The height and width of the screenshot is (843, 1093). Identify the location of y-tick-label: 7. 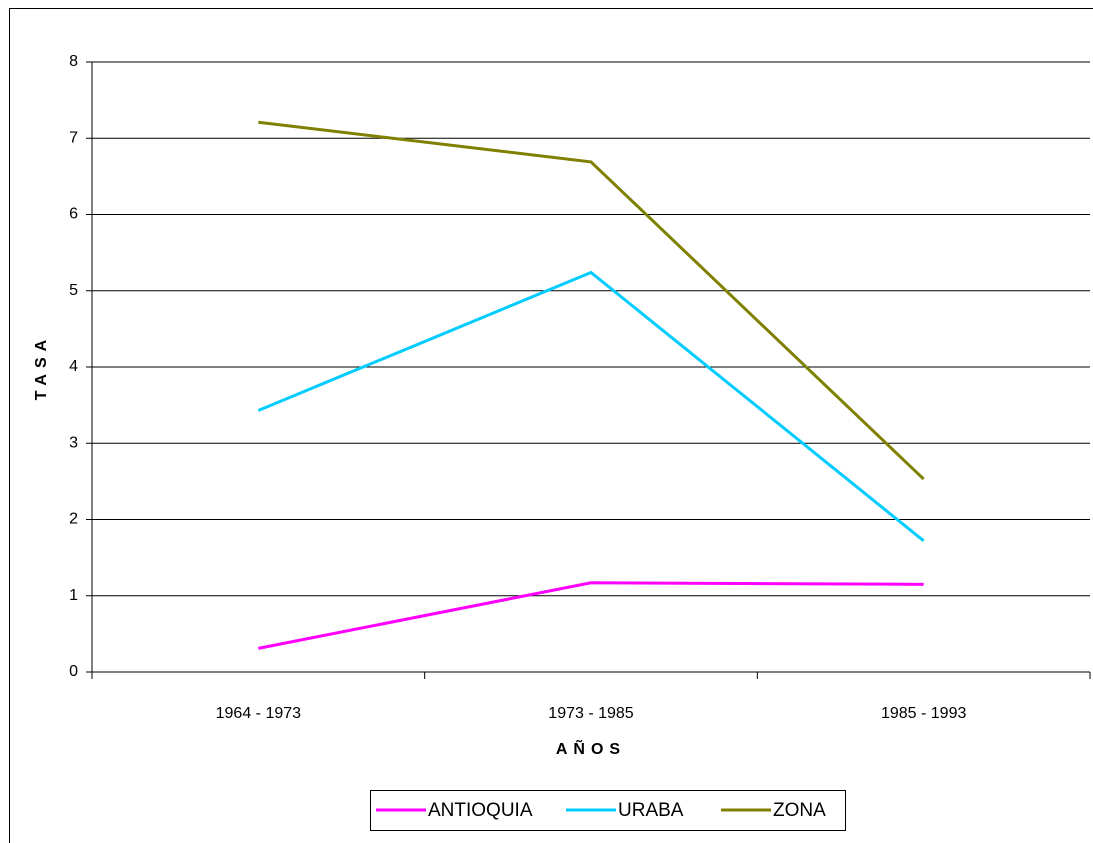
(73, 137).